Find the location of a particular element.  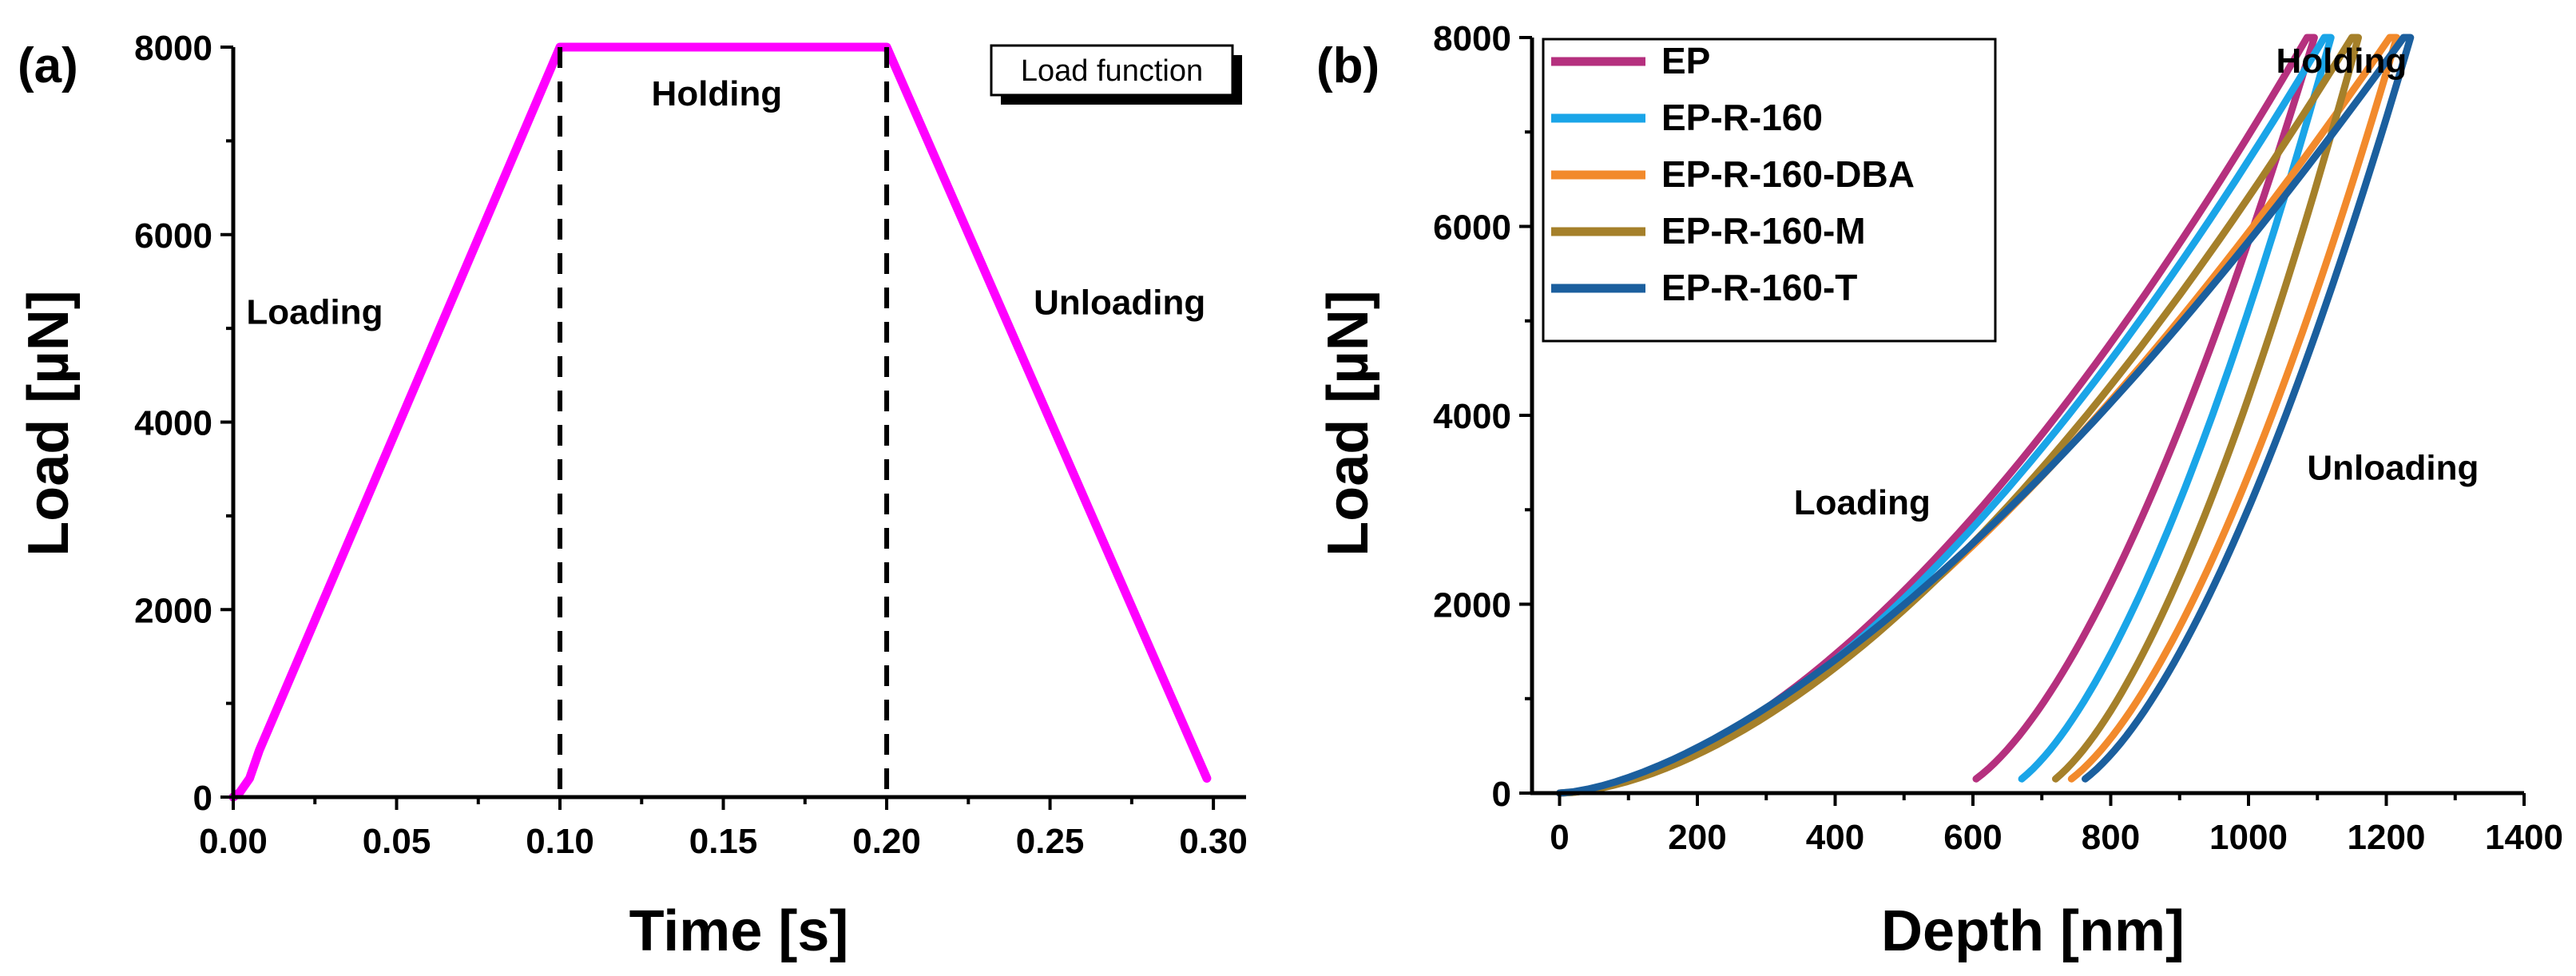

panel-b-y-axis-title: Load [µN] is located at coordinates (1348, 423).